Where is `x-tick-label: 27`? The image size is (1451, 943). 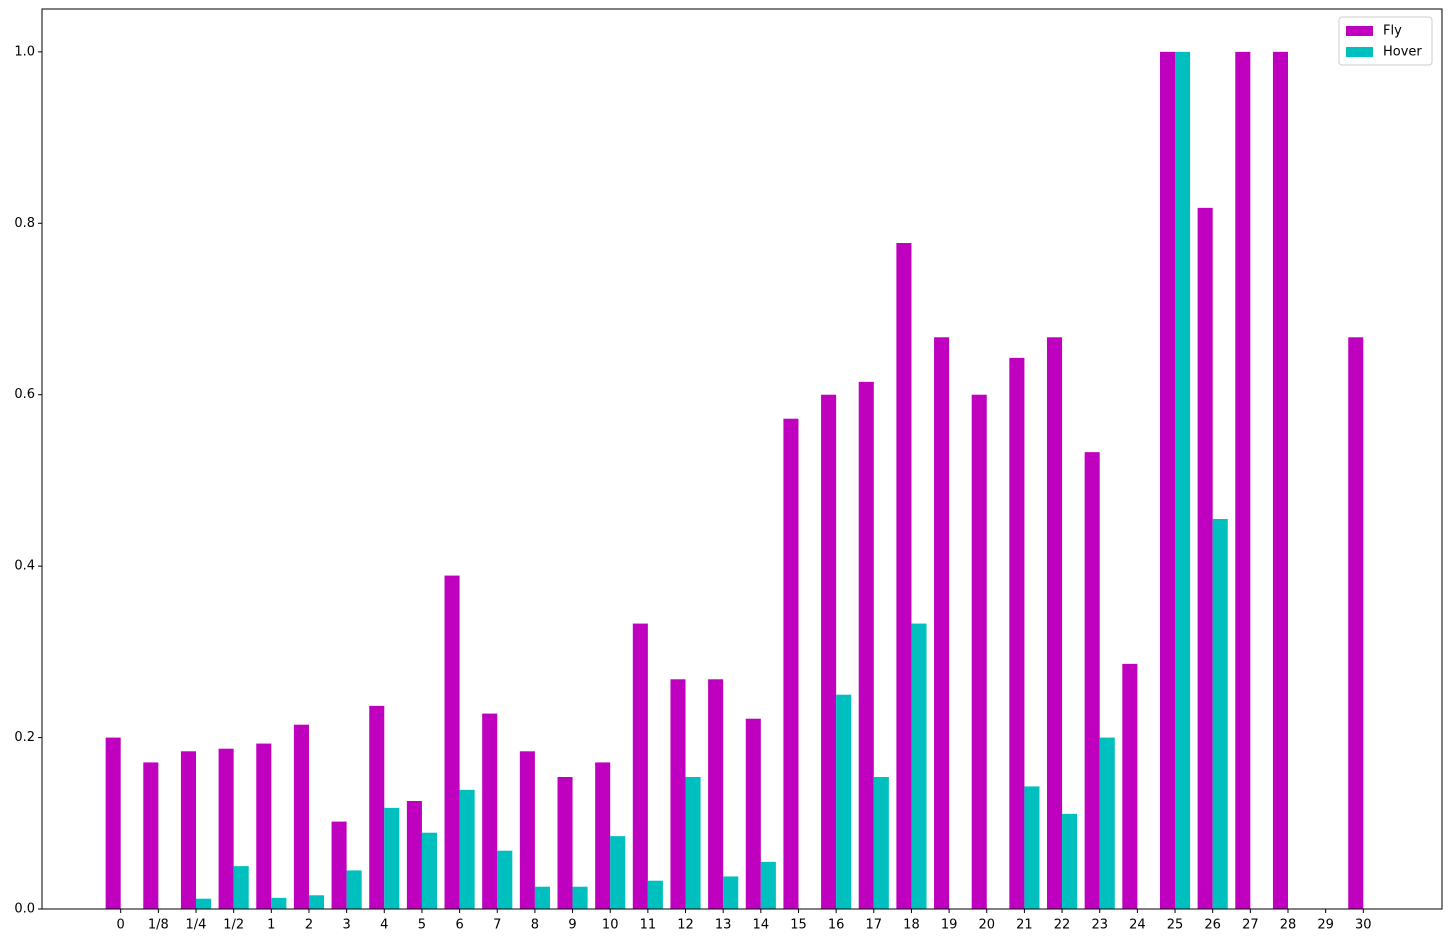
x-tick-label: 27 is located at coordinates (1250, 925).